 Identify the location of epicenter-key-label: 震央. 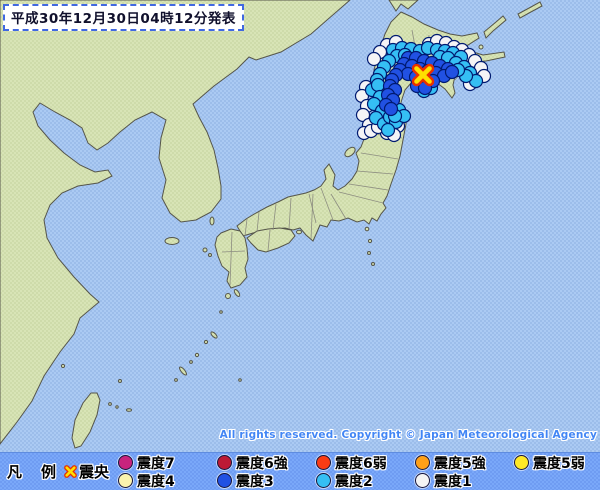
(94, 472).